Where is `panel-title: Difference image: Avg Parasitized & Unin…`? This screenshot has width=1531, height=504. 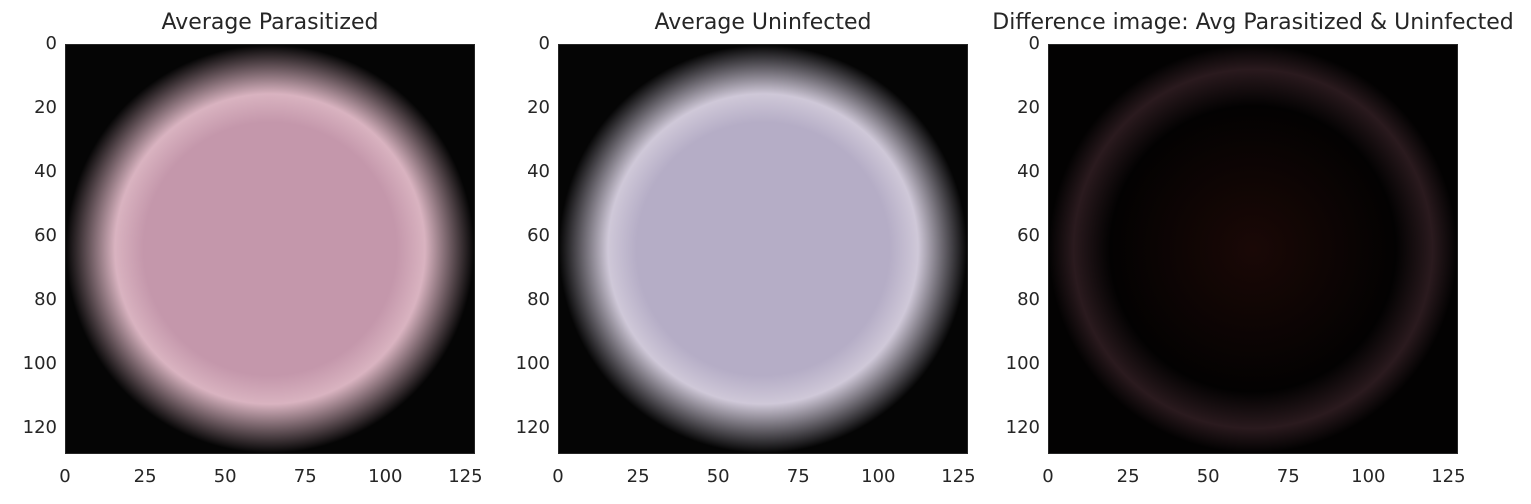
panel-title: Difference image: Avg Parasitized & Unin… is located at coordinates (1253, 22).